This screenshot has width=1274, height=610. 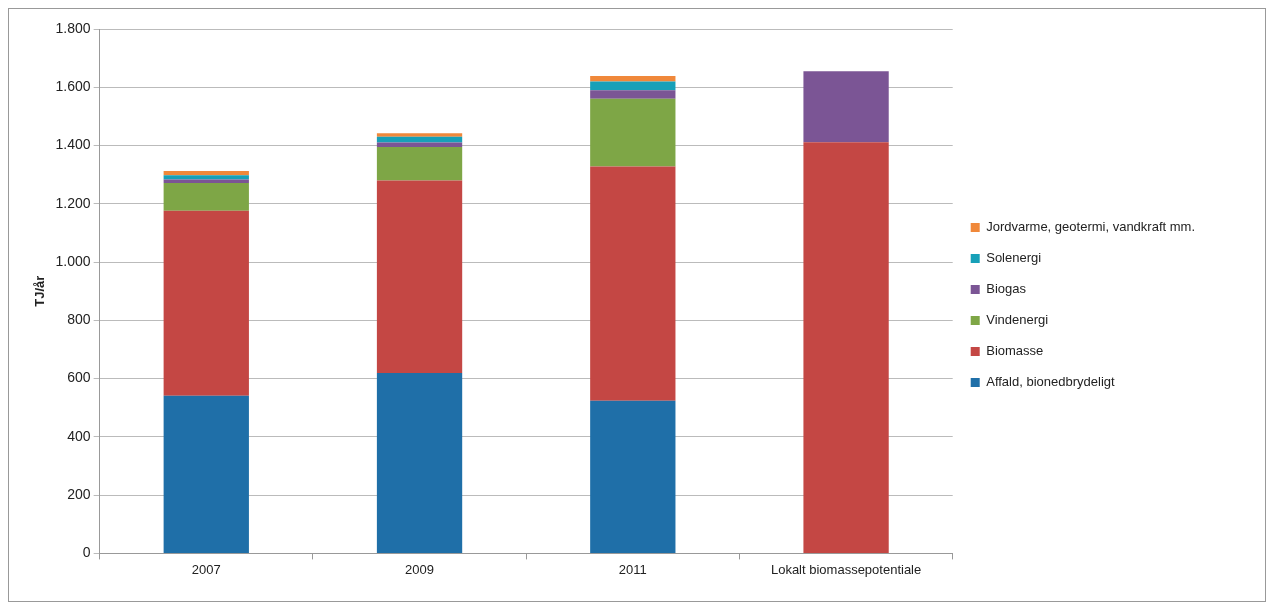 What do you see at coordinates (1051, 382) in the screenshot?
I see `legend-label: Affald, bionedbrydeligt` at bounding box center [1051, 382].